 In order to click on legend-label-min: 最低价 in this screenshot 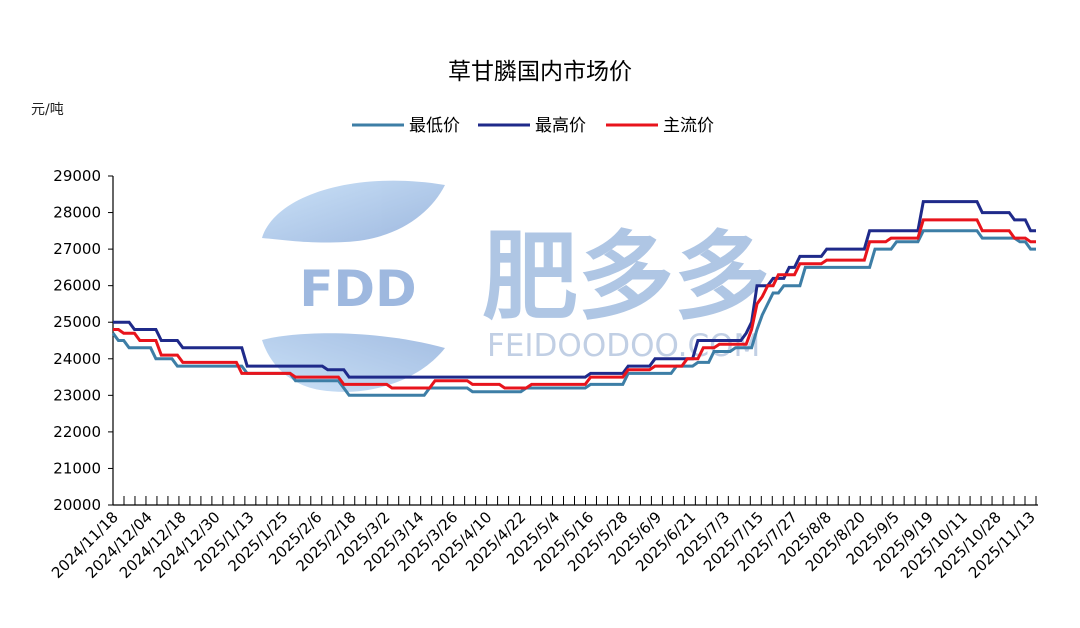, I will do `click(434, 126)`.